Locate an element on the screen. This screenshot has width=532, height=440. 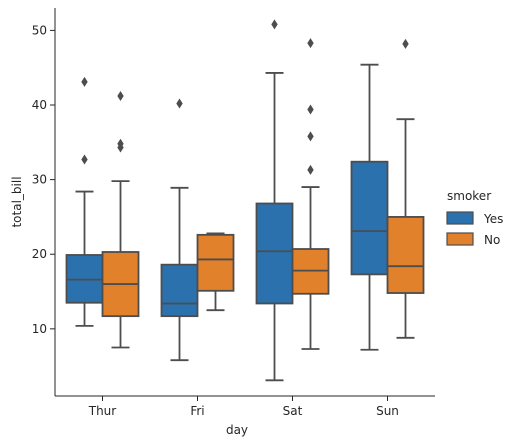
x-tick-label: Thur is located at coordinates (102, 411).